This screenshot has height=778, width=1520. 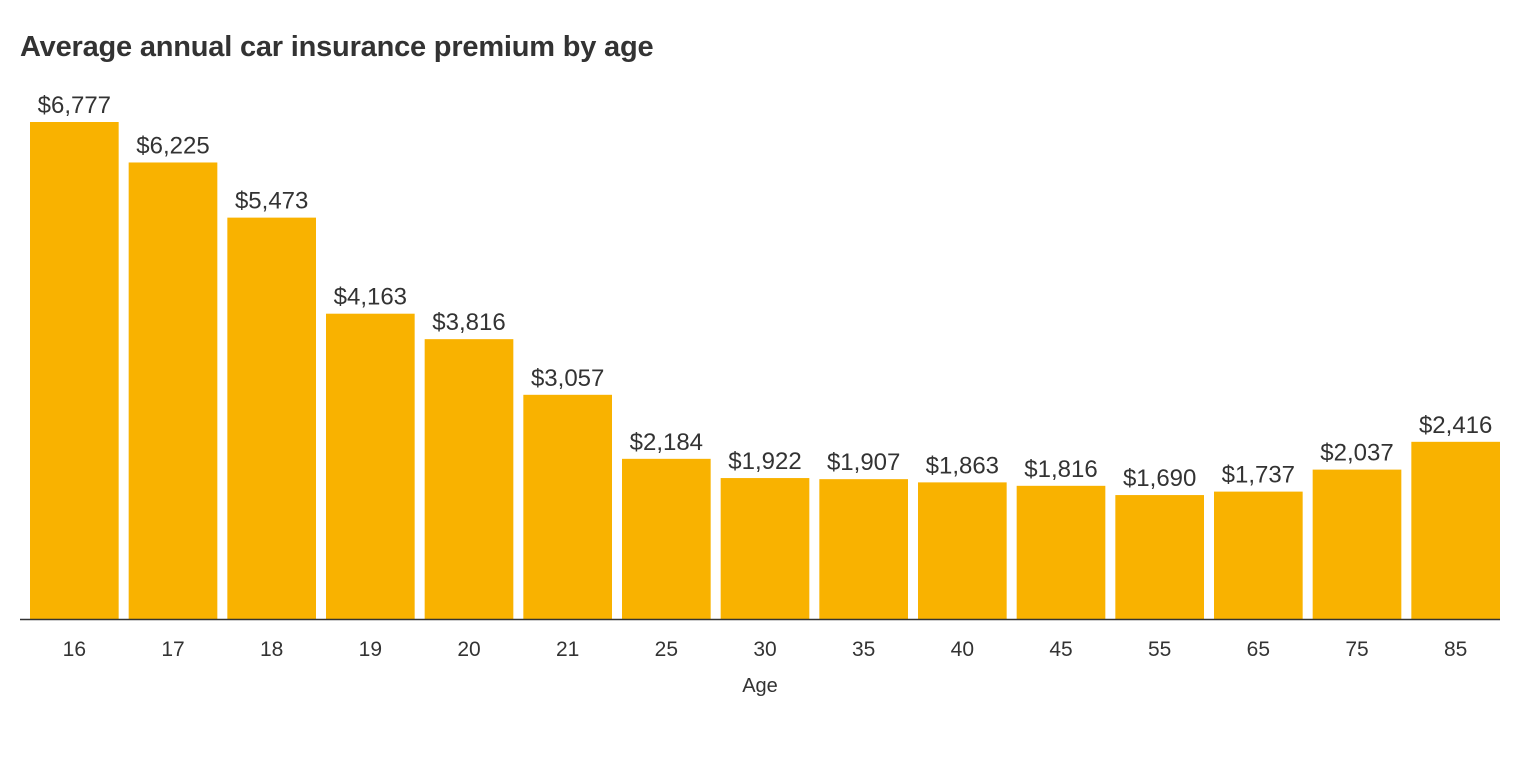 What do you see at coordinates (567, 649) in the screenshot?
I see `x-tick-label-21: 21` at bounding box center [567, 649].